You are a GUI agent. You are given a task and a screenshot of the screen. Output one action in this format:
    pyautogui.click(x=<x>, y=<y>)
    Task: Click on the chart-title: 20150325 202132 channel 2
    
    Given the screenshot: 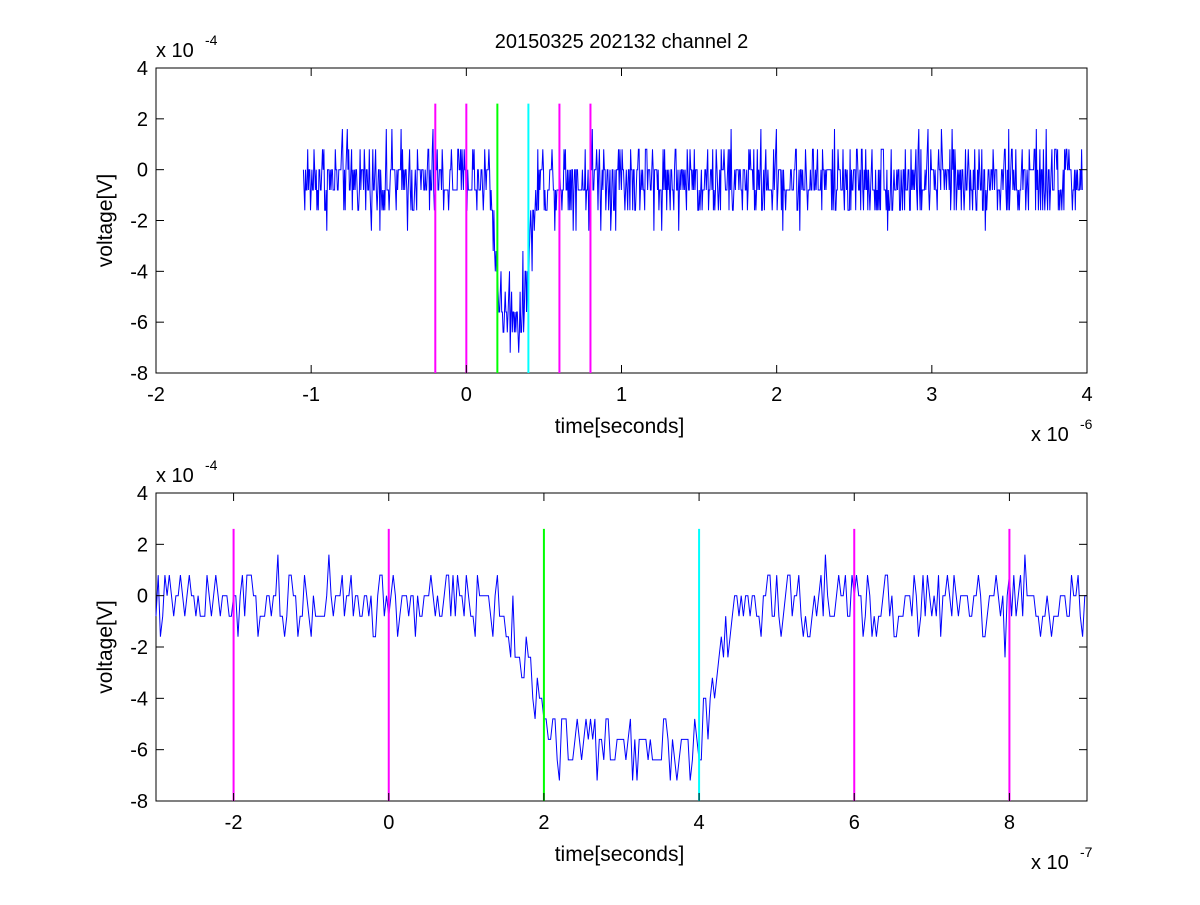 What is the action you would take?
    pyautogui.click(x=622, y=42)
    